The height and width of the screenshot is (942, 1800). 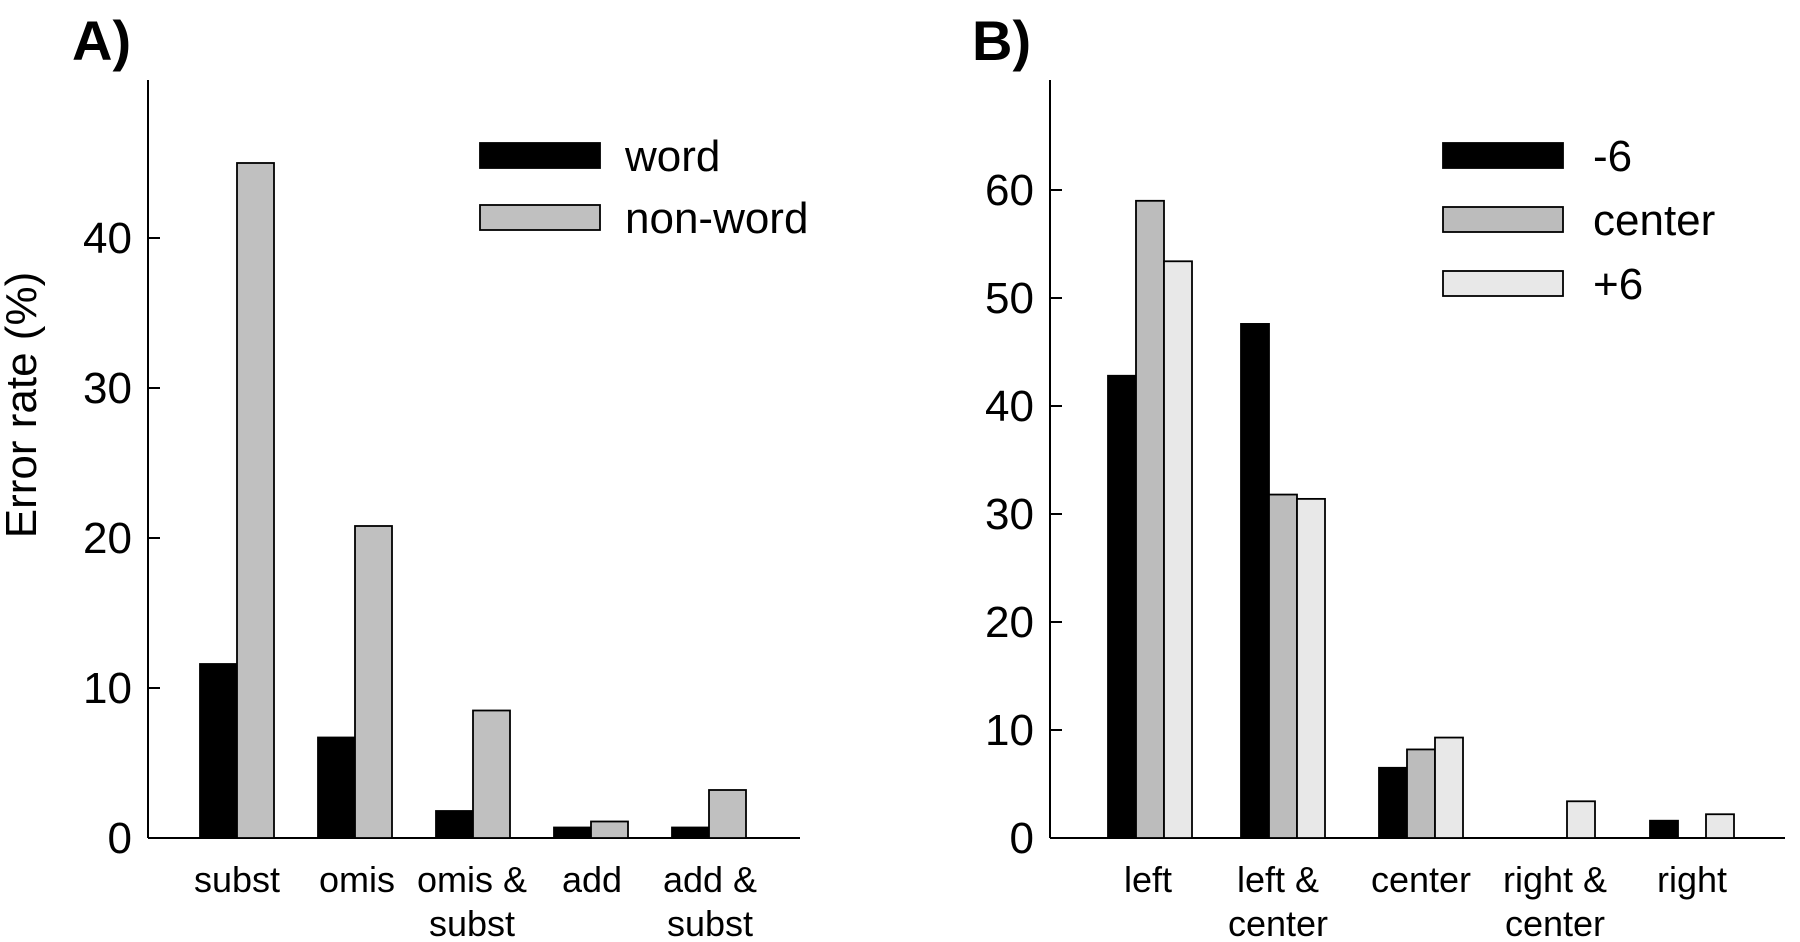 What do you see at coordinates (357, 879) in the screenshot?
I see `x-category-label: omis` at bounding box center [357, 879].